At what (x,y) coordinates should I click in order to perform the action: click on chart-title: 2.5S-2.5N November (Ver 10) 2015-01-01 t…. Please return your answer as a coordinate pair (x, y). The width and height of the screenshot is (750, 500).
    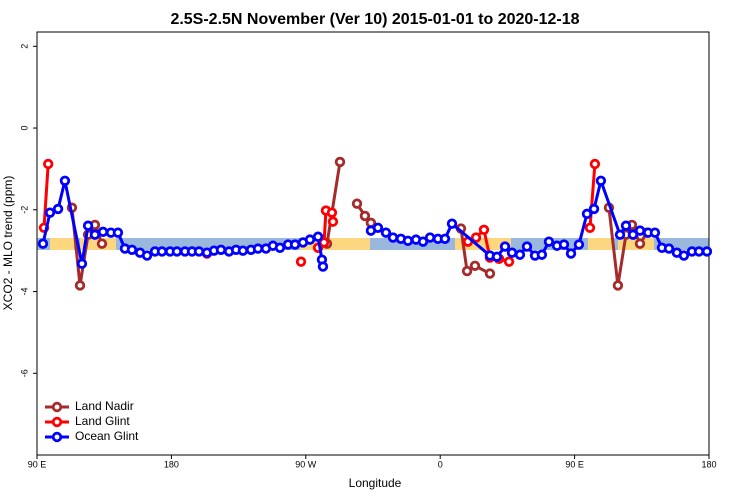
    Looking at the image, I should click on (374, 19).